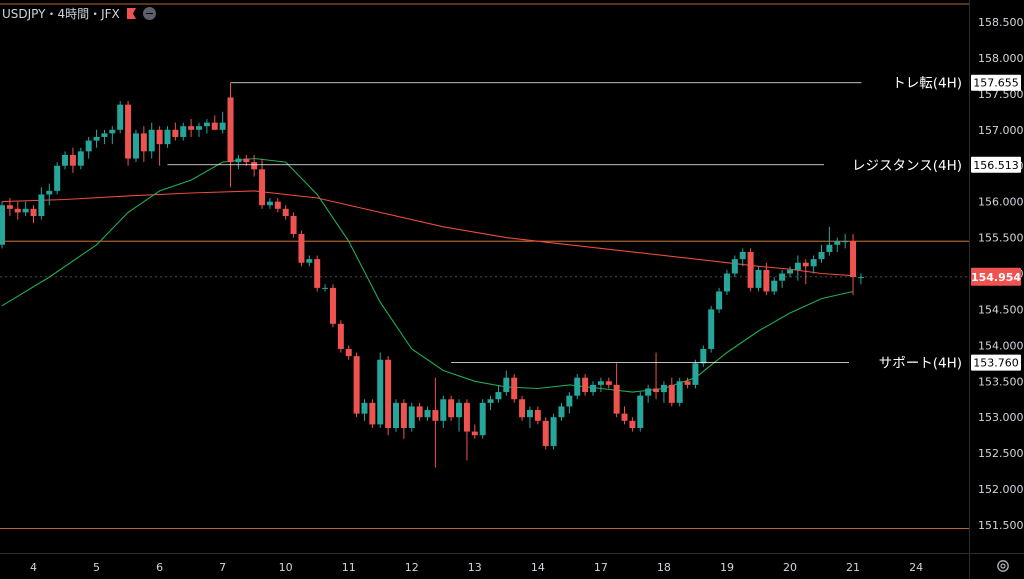 This screenshot has width=1024, height=579. Describe the element at coordinates (1003, 565) in the screenshot. I see `settings-gear-icon` at that location.